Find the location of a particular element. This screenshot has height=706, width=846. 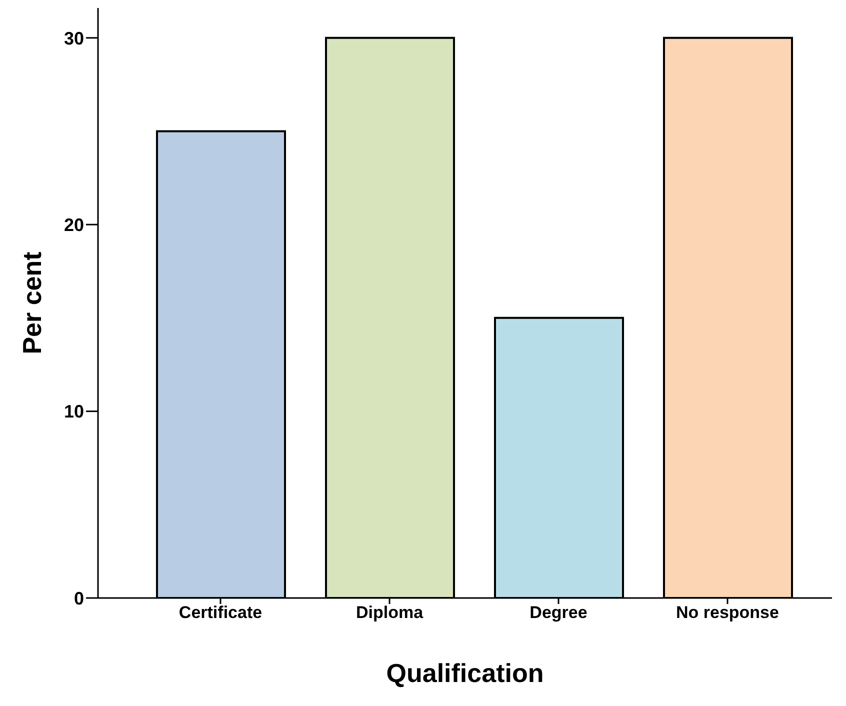

x-tick-label: Diploma is located at coordinates (390, 612).